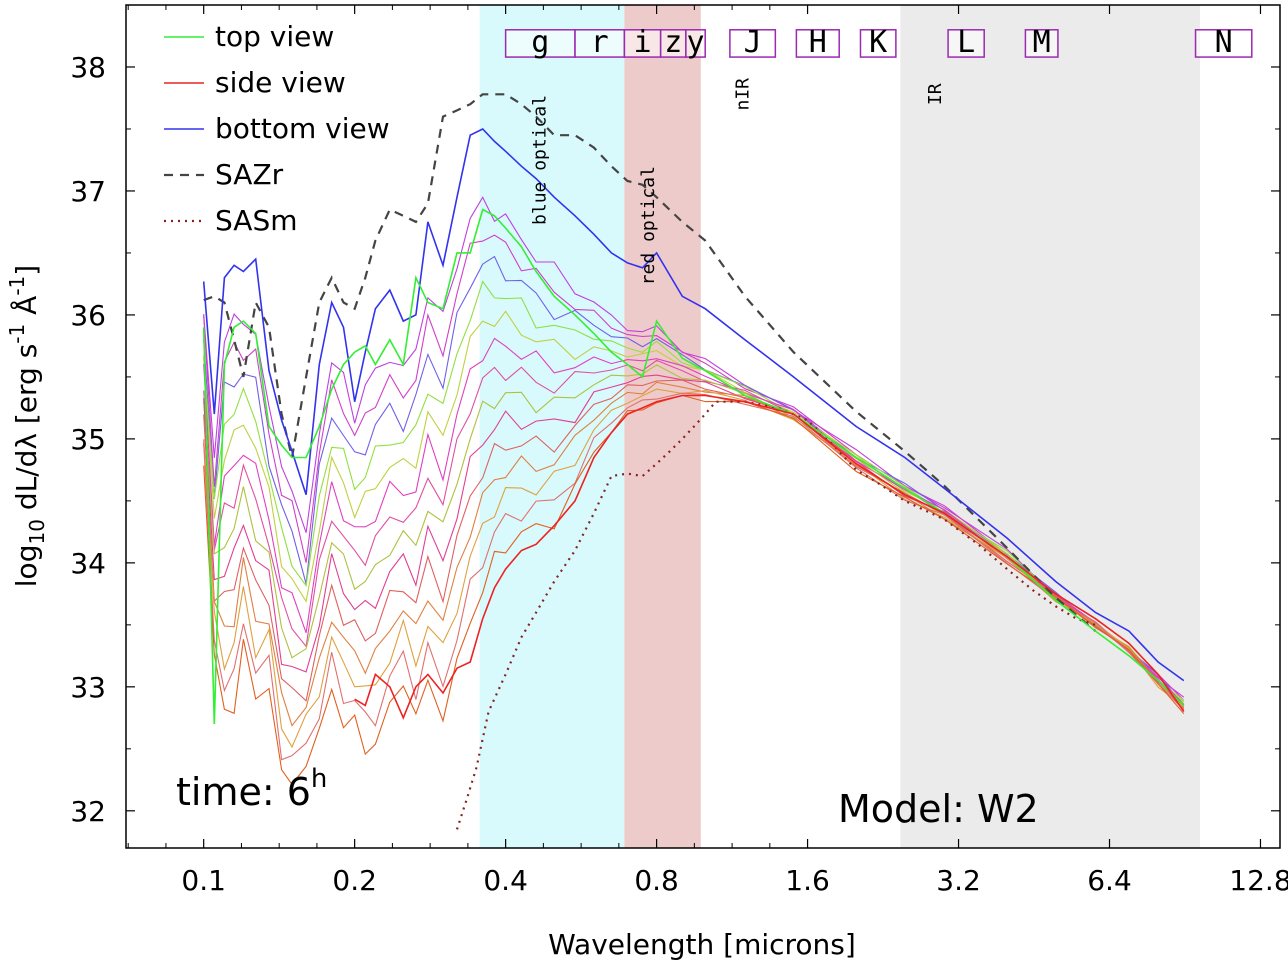 The image size is (1288, 968). What do you see at coordinates (935, 94) in the screenshot?
I see `region-label-IR: IR` at bounding box center [935, 94].